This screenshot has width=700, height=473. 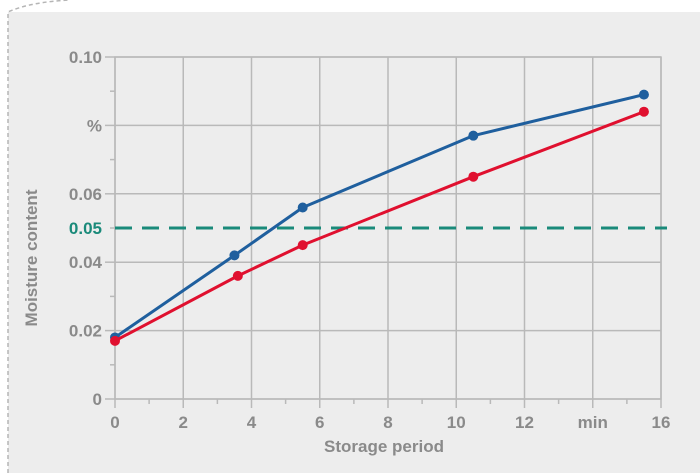 I want to click on x-tick-label: 0, so click(x=114, y=422).